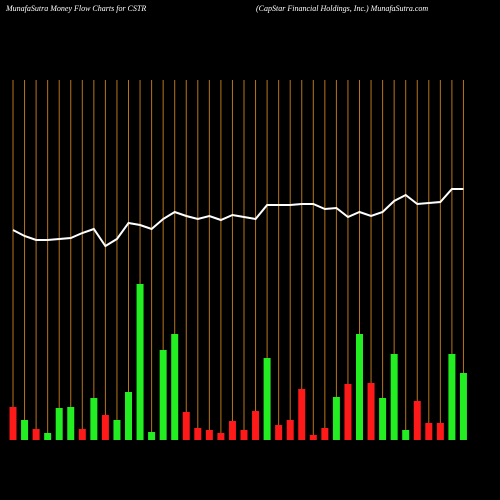 Image resolution: width=500 pixels, height=500 pixels. I want to click on chart-title: MunafaSutra Money Flow Charts for CSTR, so click(75, 8).